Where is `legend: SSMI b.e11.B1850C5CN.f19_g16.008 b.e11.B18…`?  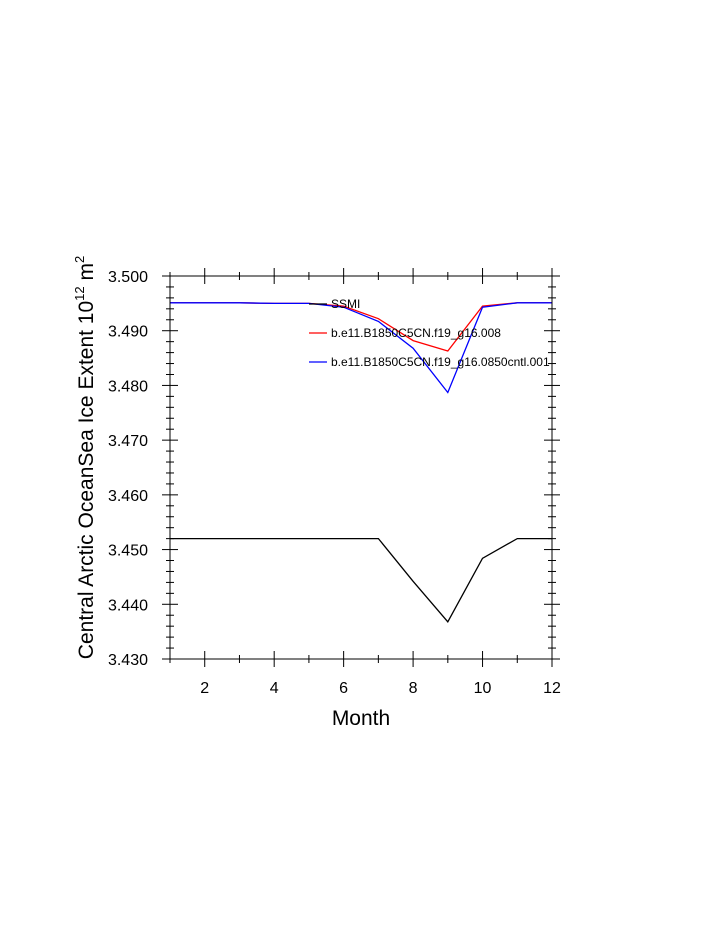
legend: SSMI b.e11.B1850C5CN.f19_g16.008 b.e11.B18… is located at coordinates (429, 333).